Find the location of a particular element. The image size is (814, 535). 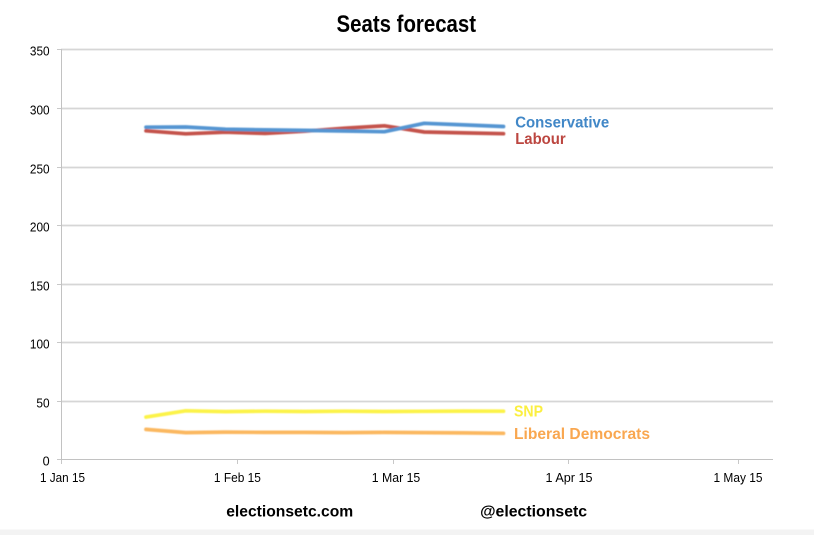

svg-text: Labour is located at coordinates (540, 139).